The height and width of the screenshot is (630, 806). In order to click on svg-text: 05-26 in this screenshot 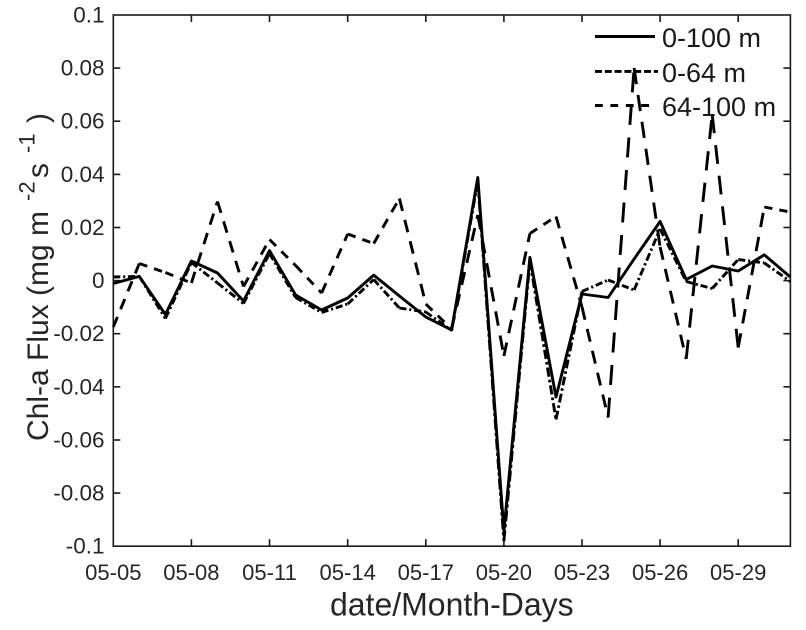, I will do `click(660, 572)`.